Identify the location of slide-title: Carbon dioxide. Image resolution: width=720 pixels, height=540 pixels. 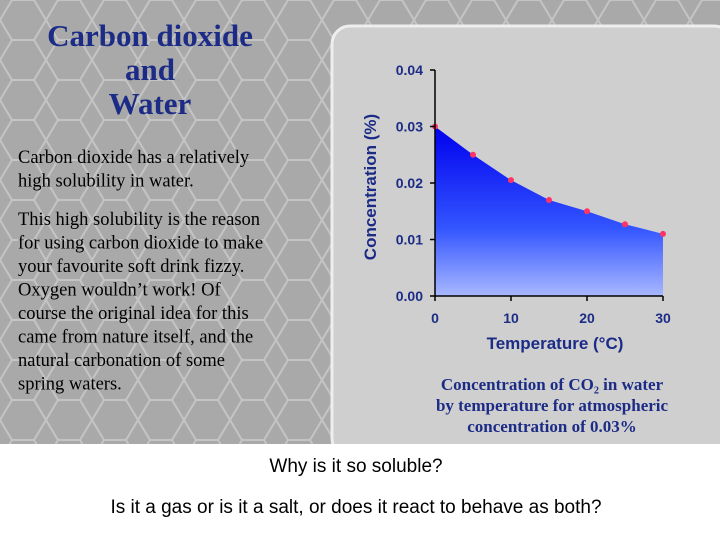
(150, 35).